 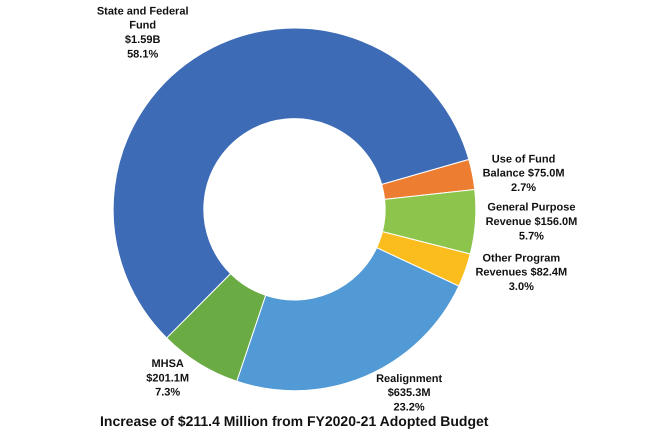 I want to click on slice-label: MHSA $201.1M, so click(x=168, y=371).